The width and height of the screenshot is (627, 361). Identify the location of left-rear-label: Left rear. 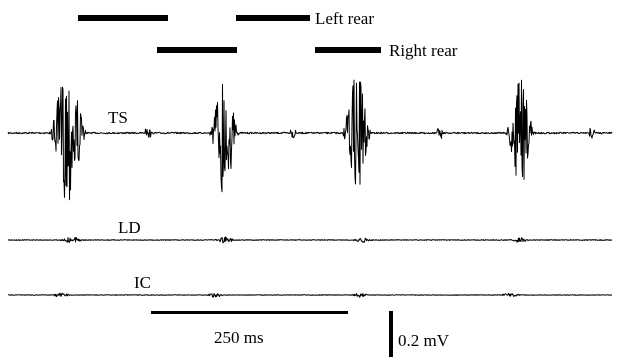
(344, 18).